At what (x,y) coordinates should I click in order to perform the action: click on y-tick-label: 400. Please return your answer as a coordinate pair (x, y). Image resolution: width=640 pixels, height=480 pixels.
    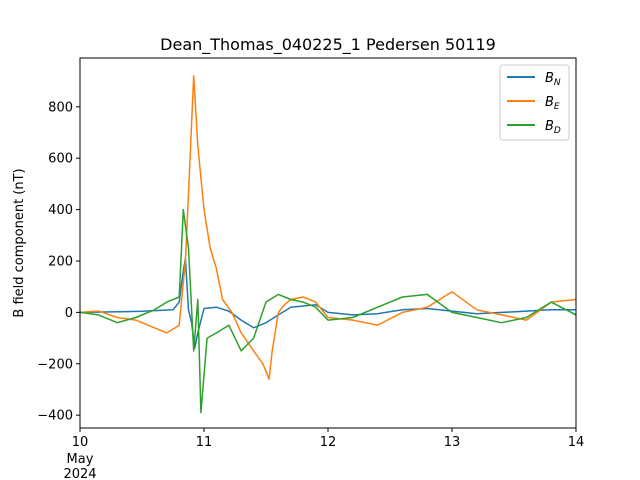
    Looking at the image, I should click on (60, 210).